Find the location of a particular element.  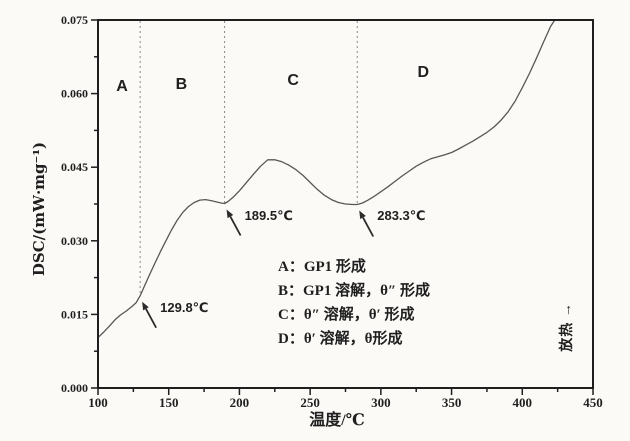

x-tick-label: 300 is located at coordinates (381, 402).